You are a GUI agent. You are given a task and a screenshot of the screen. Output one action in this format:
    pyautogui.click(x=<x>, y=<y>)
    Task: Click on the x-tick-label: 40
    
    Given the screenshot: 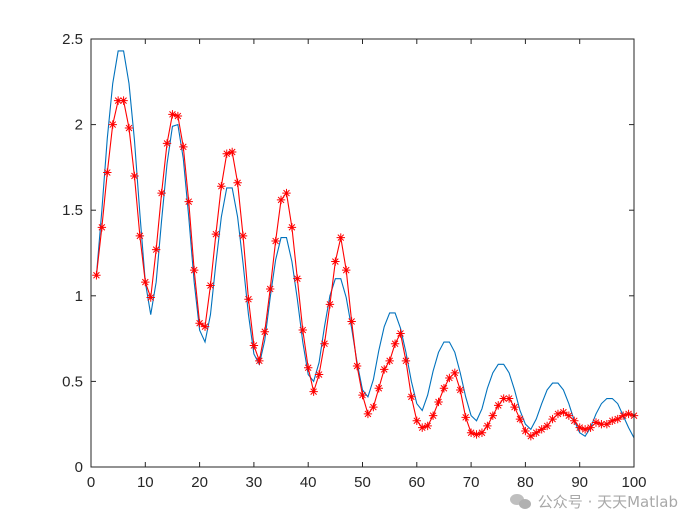 What is the action you would take?
    pyautogui.click(x=308, y=482)
    